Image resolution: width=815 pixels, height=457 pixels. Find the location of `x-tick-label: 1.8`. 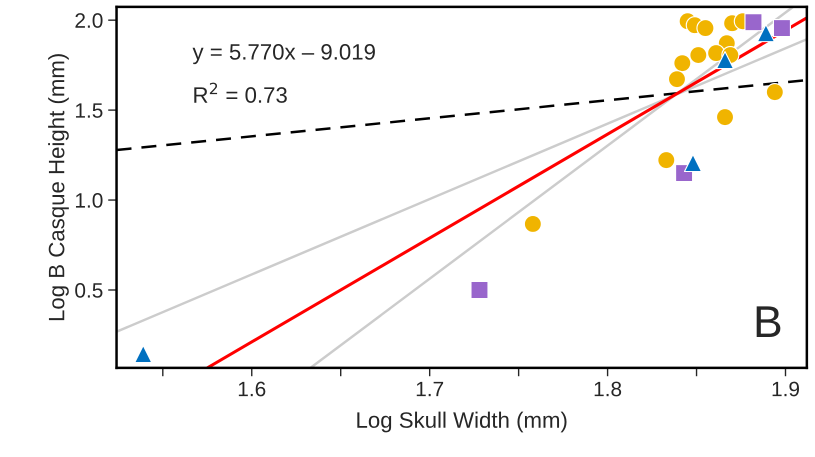

x-tick-label: 1.8 is located at coordinates (608, 389).